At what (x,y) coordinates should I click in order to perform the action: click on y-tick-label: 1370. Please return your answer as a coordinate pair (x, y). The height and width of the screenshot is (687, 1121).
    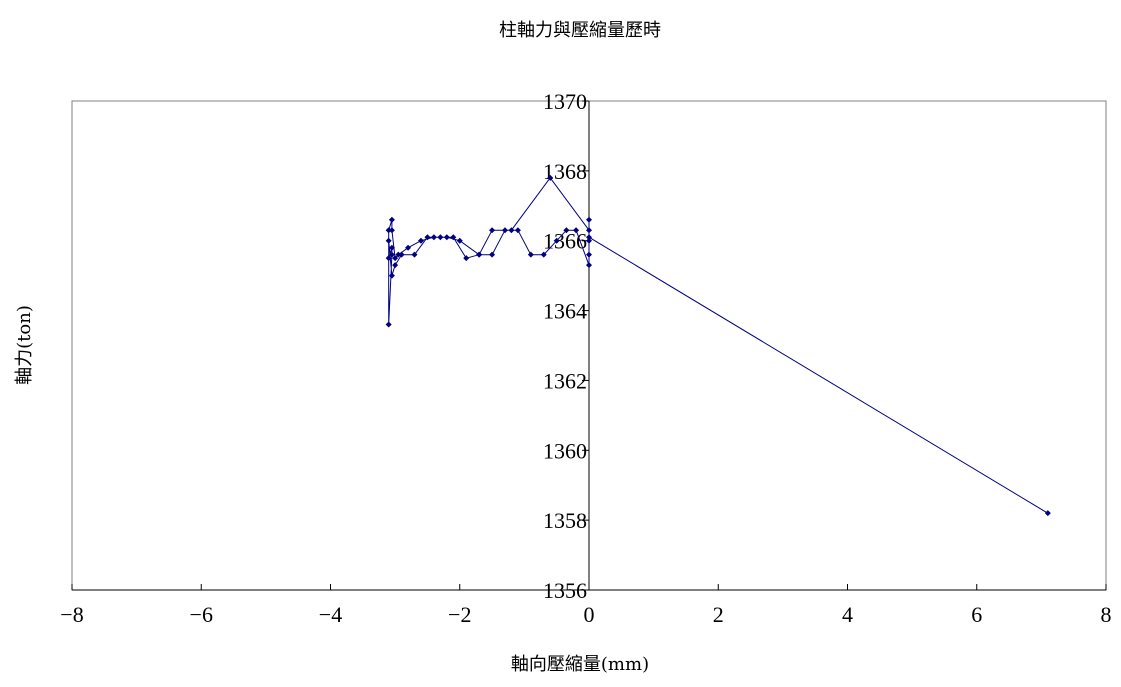
    Looking at the image, I should click on (565, 101).